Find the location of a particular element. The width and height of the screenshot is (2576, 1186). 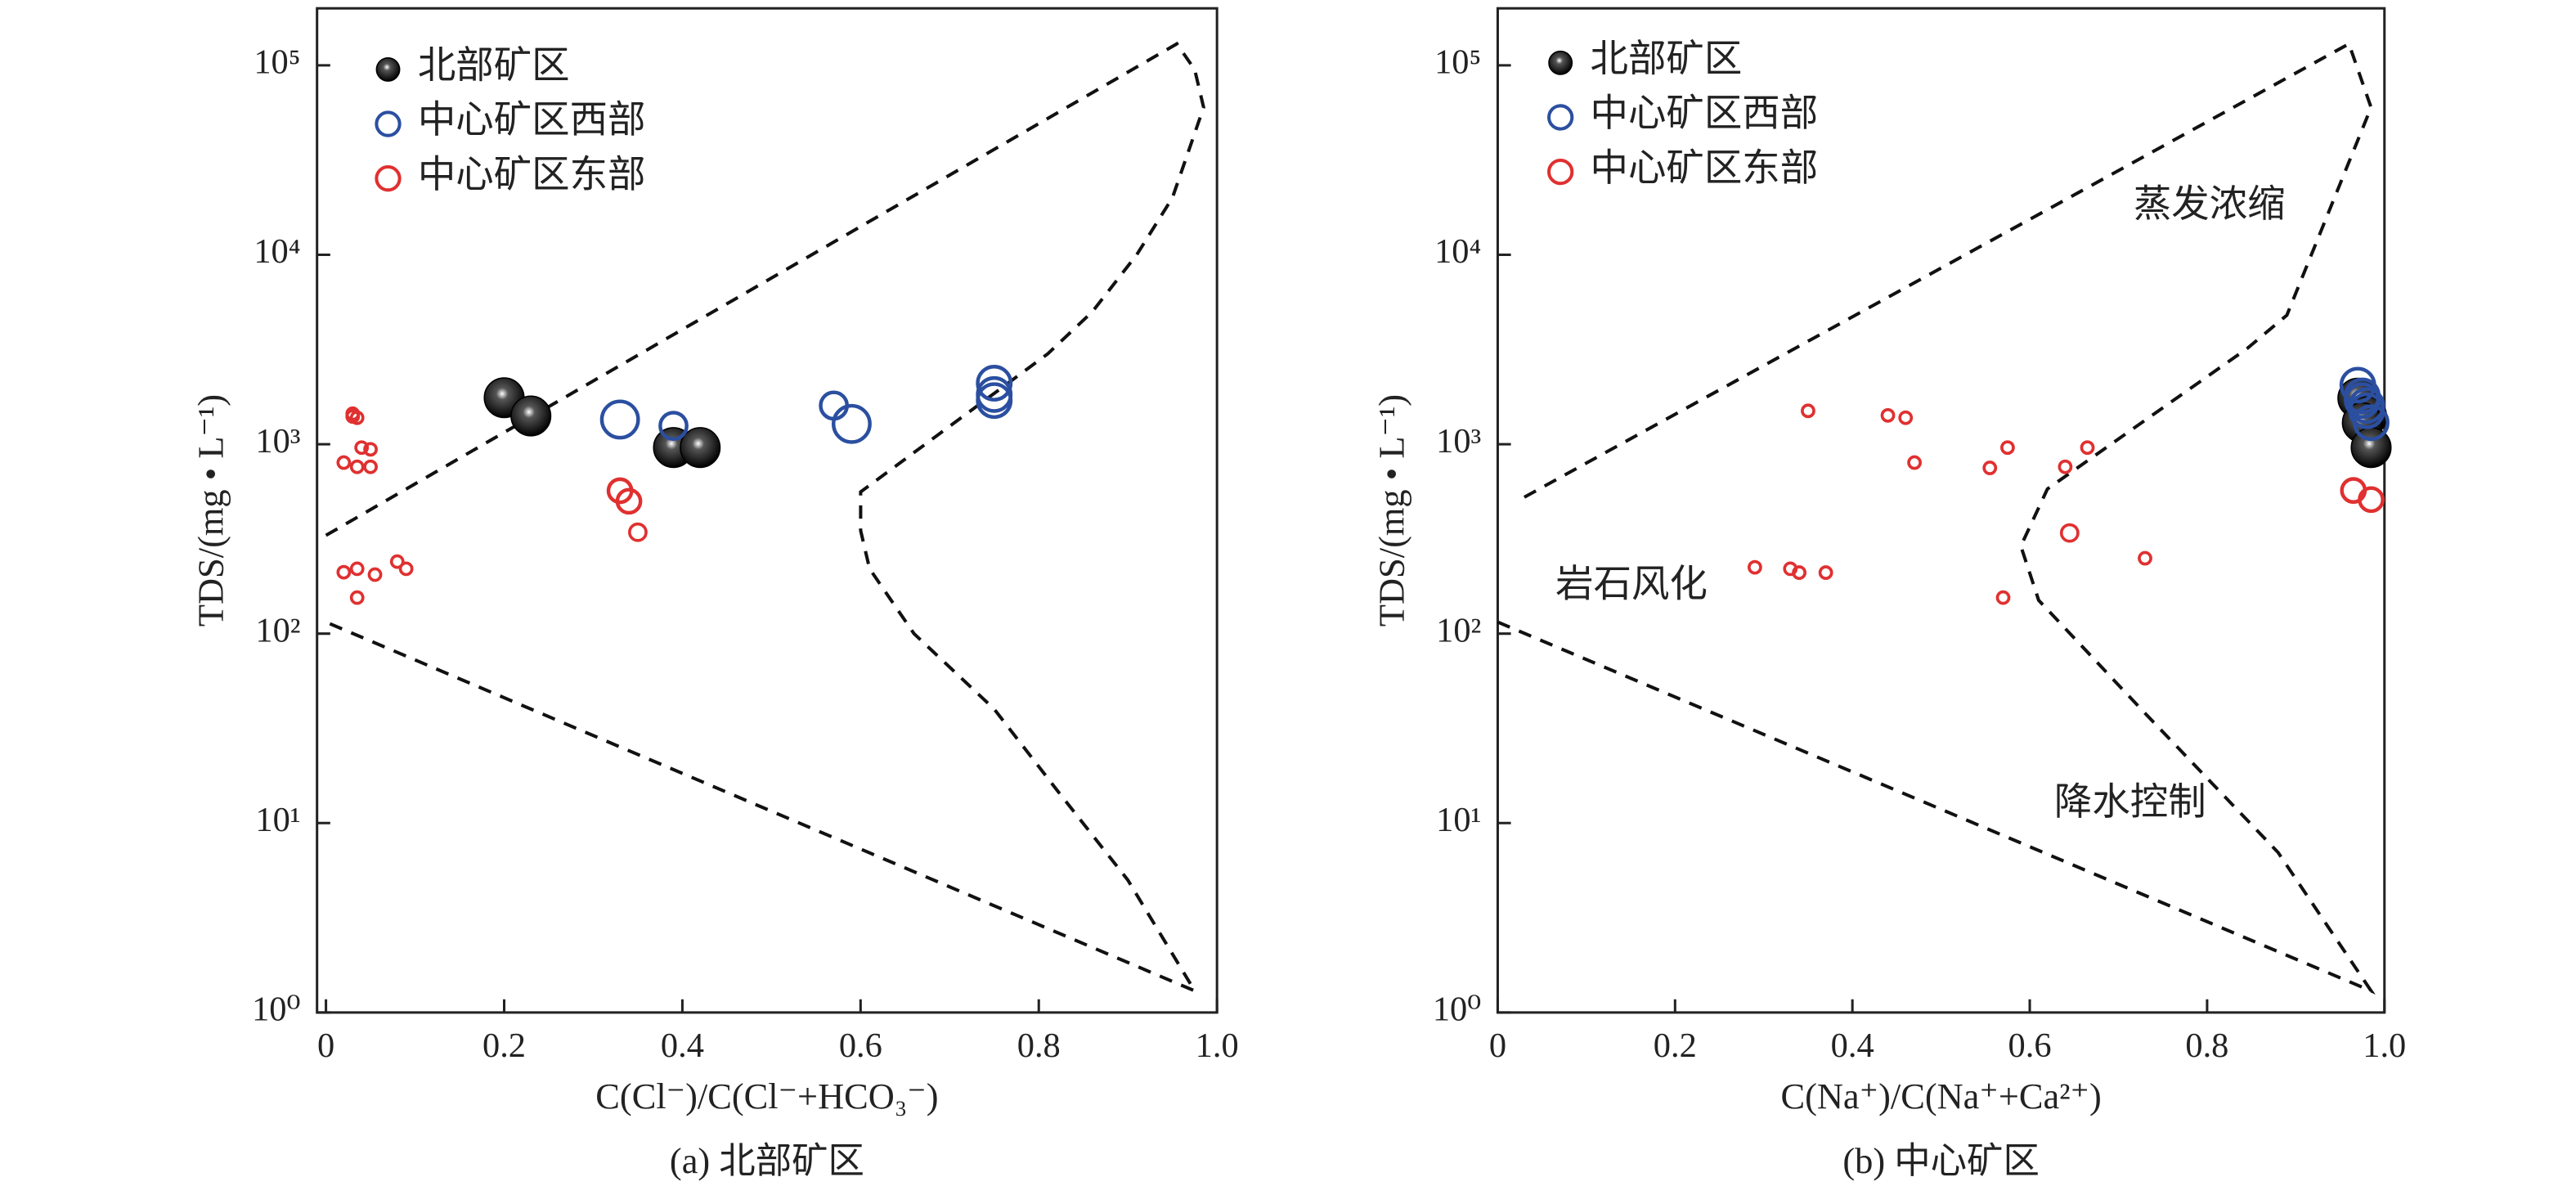

x-axis-title: C(Cl⁻)/C(Cl⁻+HCO₃⁻) is located at coordinates (766, 1096).